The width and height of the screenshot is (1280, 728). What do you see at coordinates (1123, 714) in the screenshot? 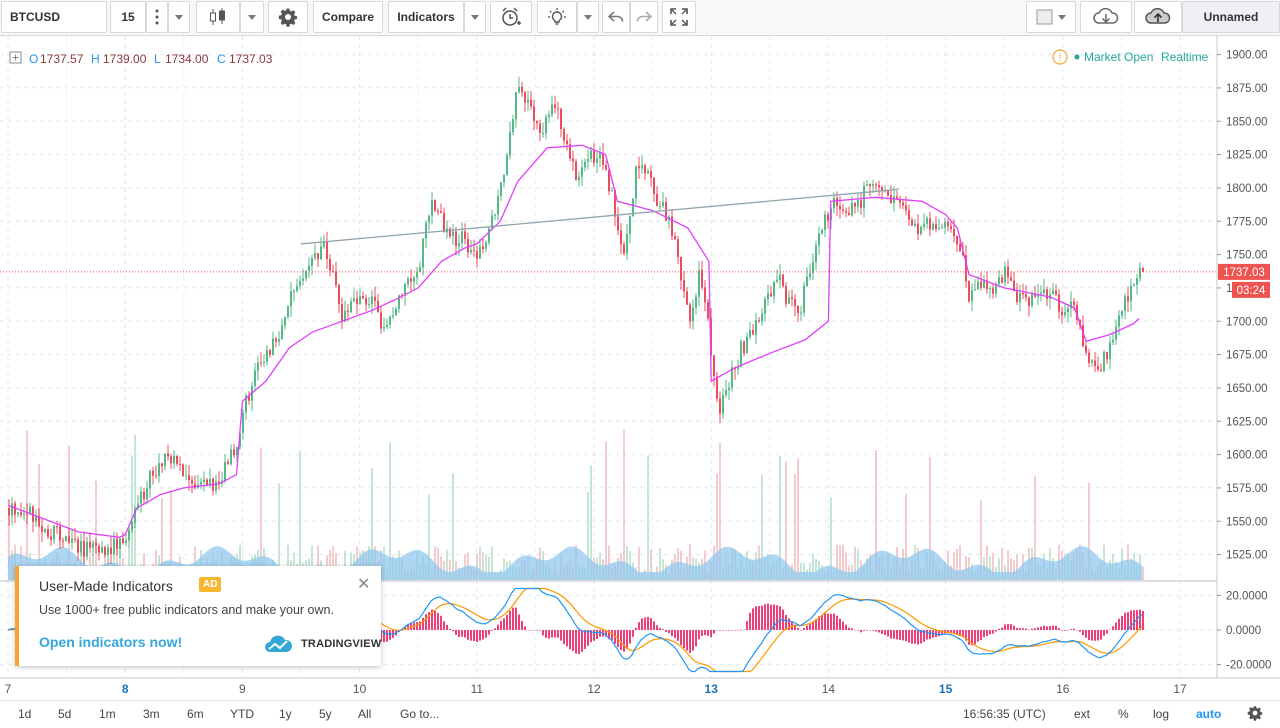
I see `percent-toggle: %` at bounding box center [1123, 714].